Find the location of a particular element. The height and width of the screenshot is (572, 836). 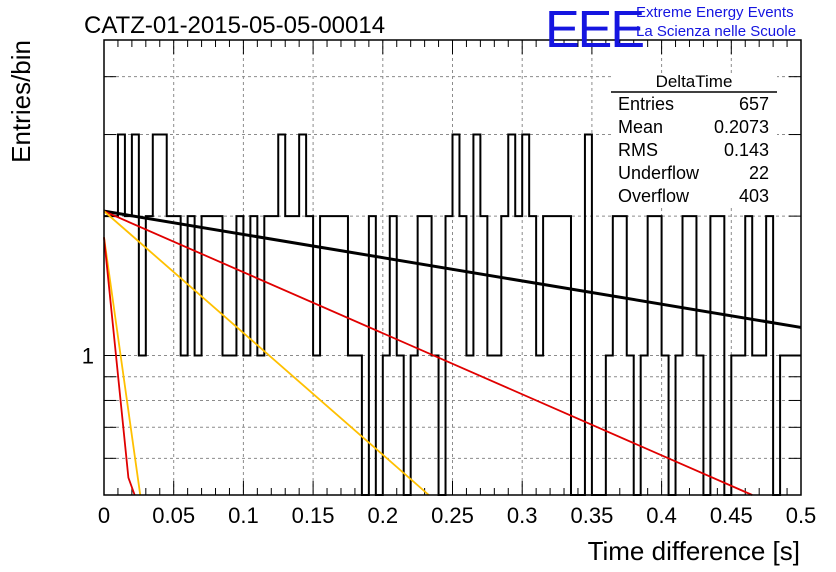

x-tick-label: 0.45 is located at coordinates (731, 515).